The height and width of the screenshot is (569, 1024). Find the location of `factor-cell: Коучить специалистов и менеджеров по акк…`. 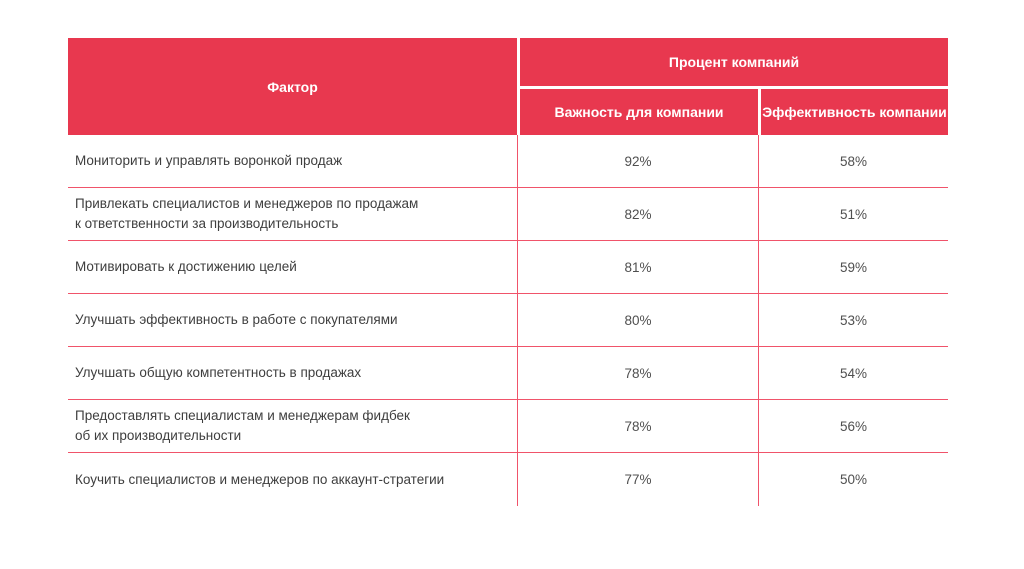

factor-cell: Коучить специалистов и менеджеров по акк… is located at coordinates (260, 479).